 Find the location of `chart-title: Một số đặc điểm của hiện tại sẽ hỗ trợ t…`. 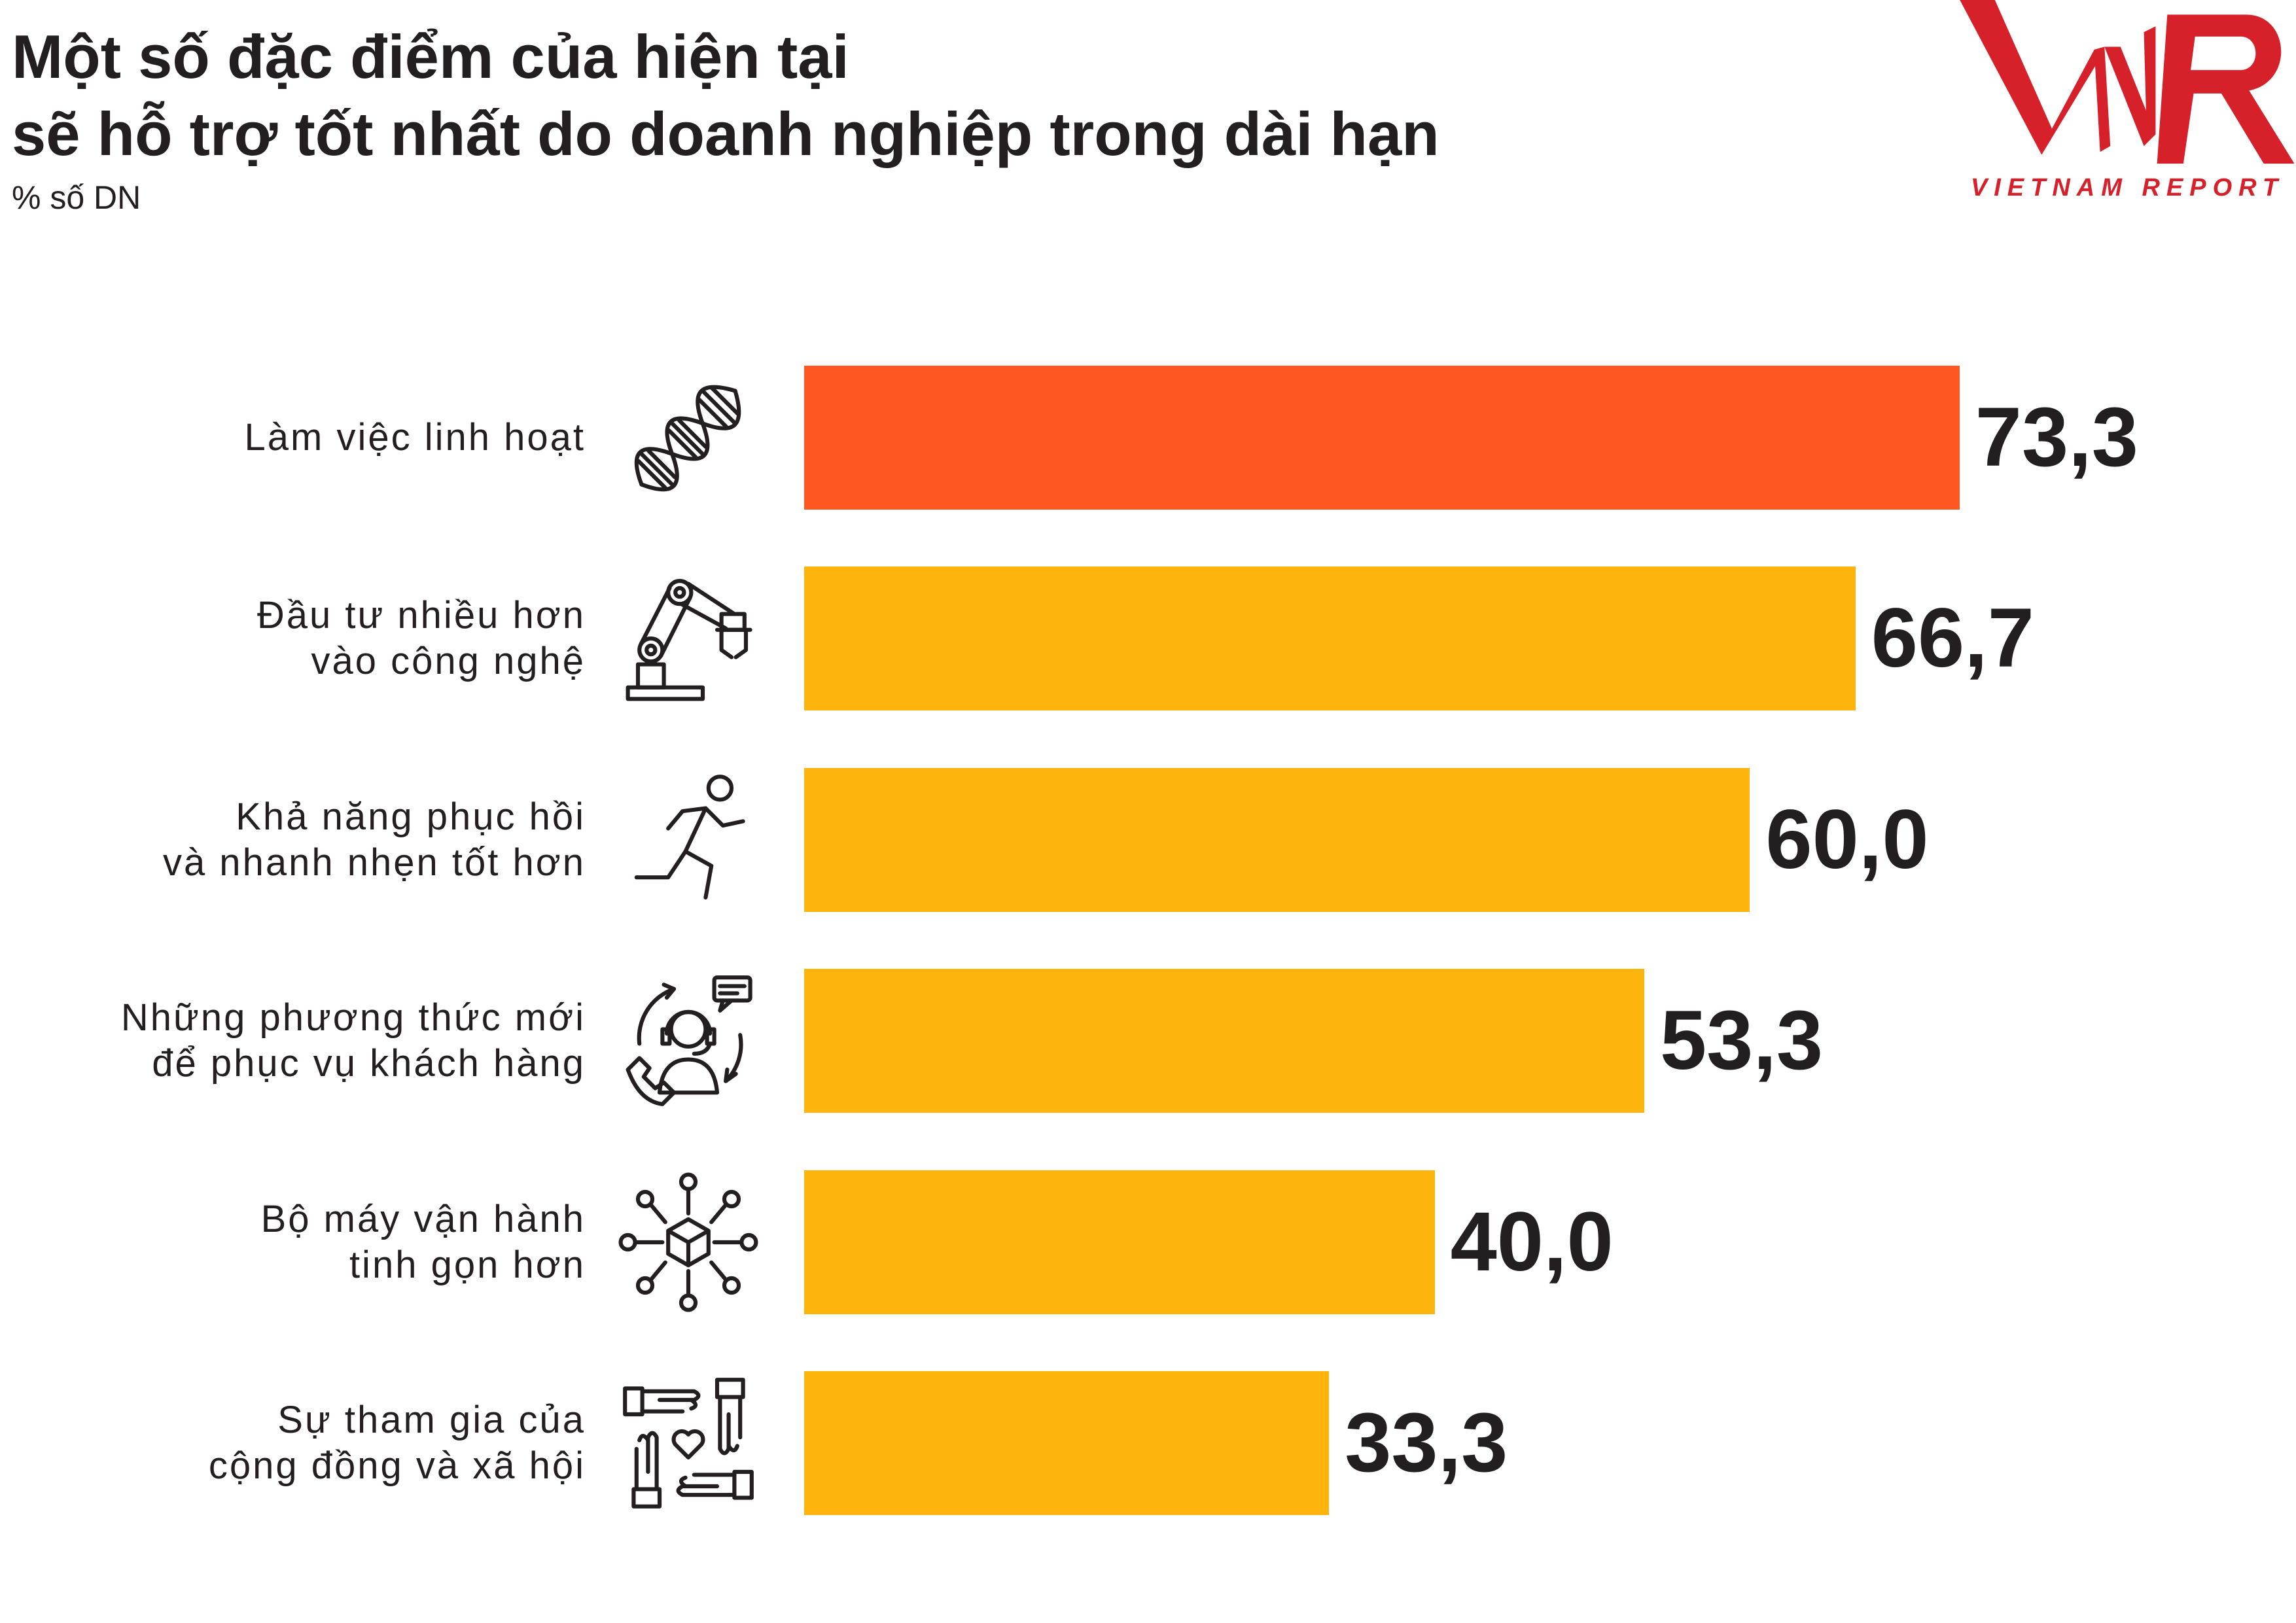

chart-title: Một số đặc điểm của hiện tại sẽ hỗ trợ t… is located at coordinates (725, 95).